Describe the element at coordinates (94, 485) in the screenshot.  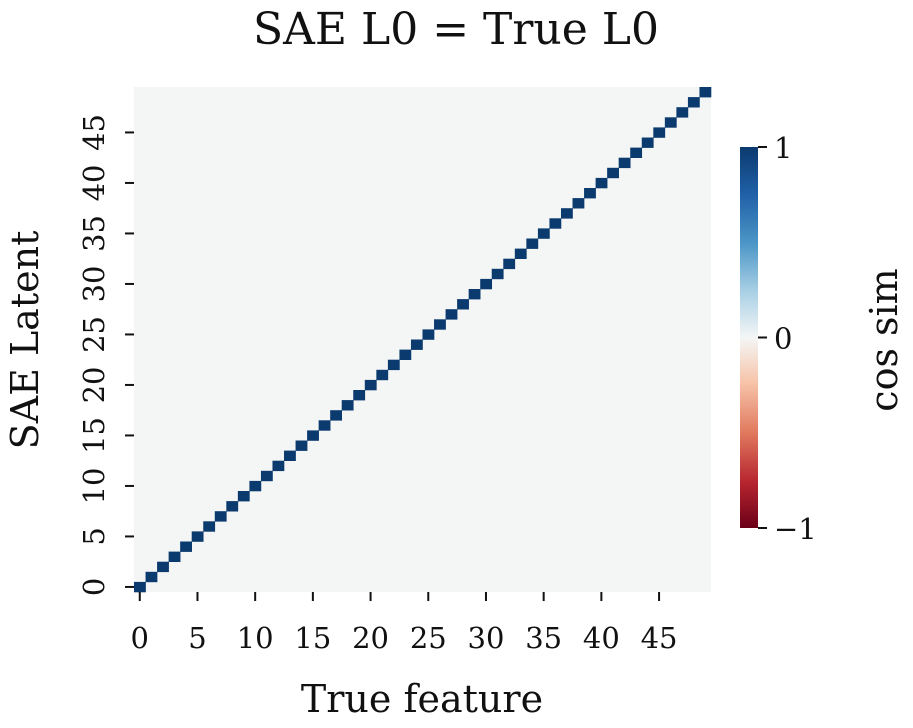
I see `y-tick-label: 10` at that location.